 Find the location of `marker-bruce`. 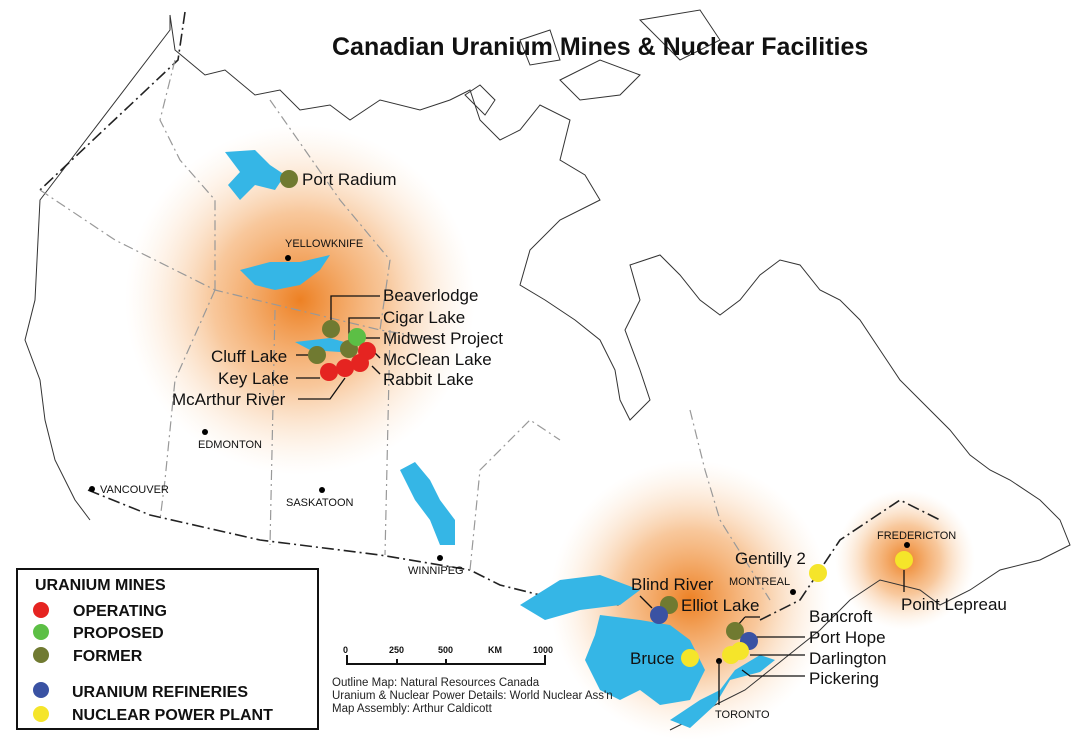

marker-bruce is located at coordinates (690, 658).